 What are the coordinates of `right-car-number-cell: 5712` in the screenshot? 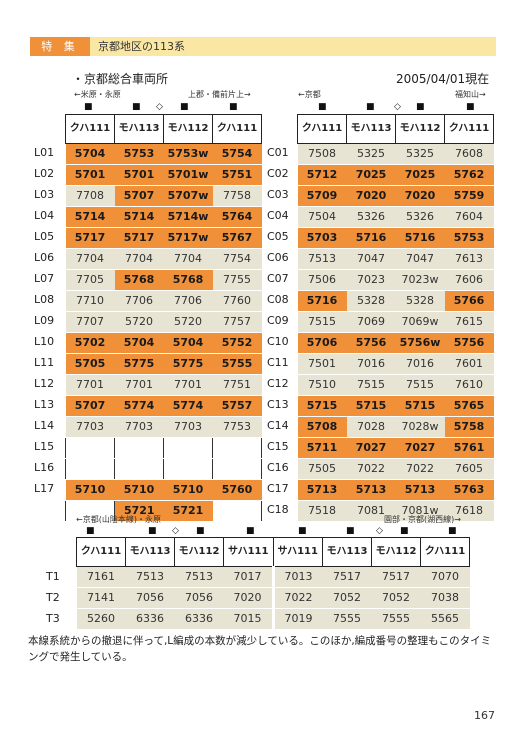 It's located at (322, 175).